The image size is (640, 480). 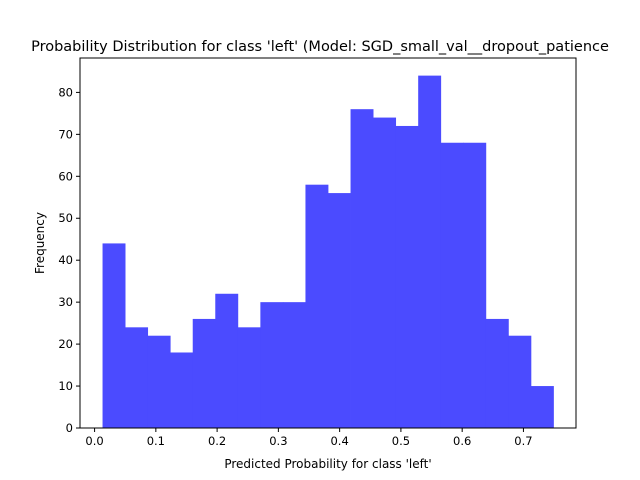 I want to click on x-tick-label: 0.1, so click(x=156, y=441).